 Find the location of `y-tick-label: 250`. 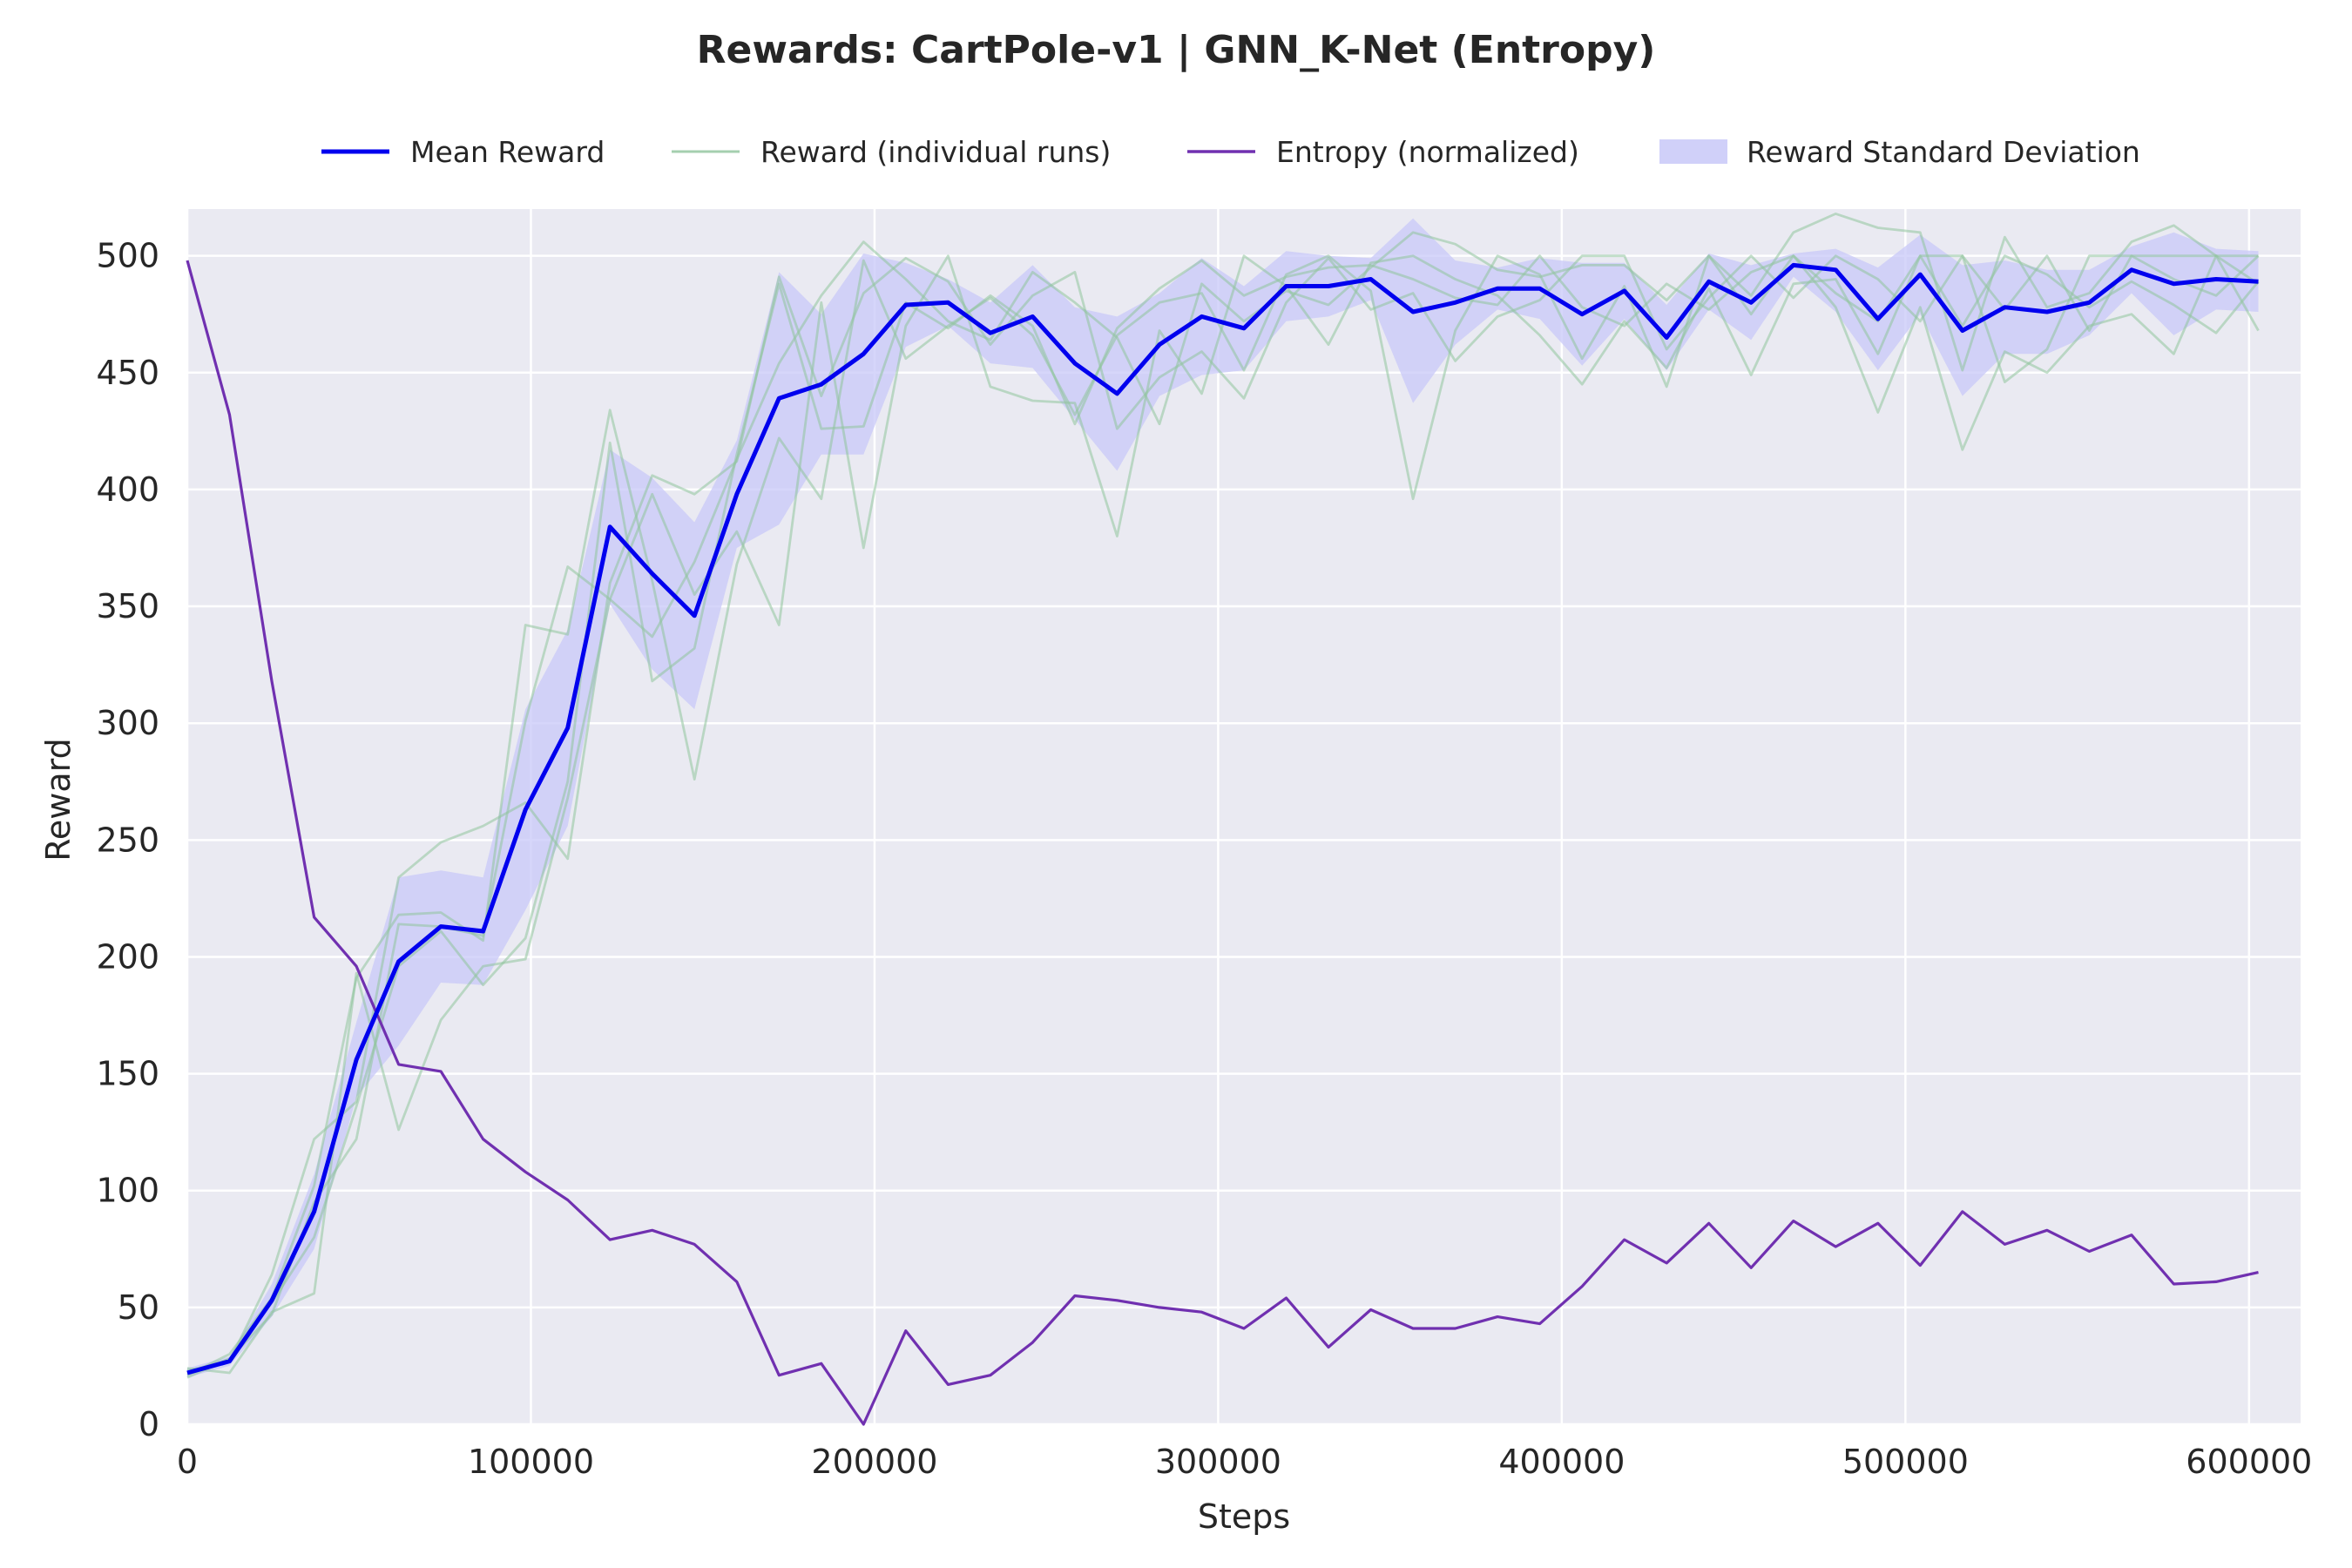

y-tick-label: 250 is located at coordinates (127, 840).